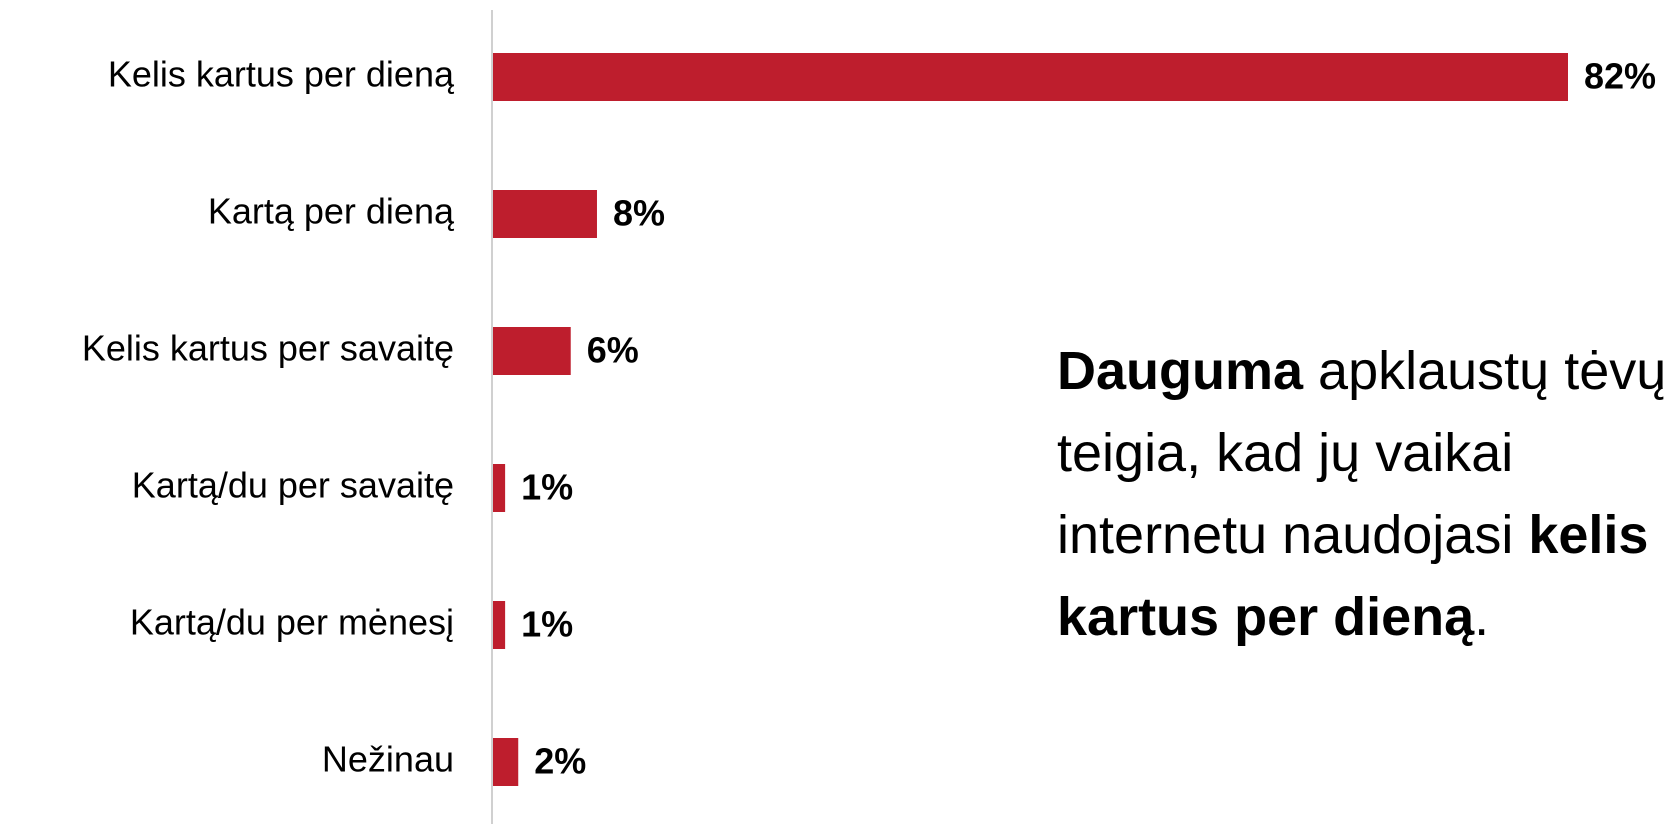  Describe the element at coordinates (281, 74) in the screenshot. I see `category-label: Kelis kartus per dieną` at that location.